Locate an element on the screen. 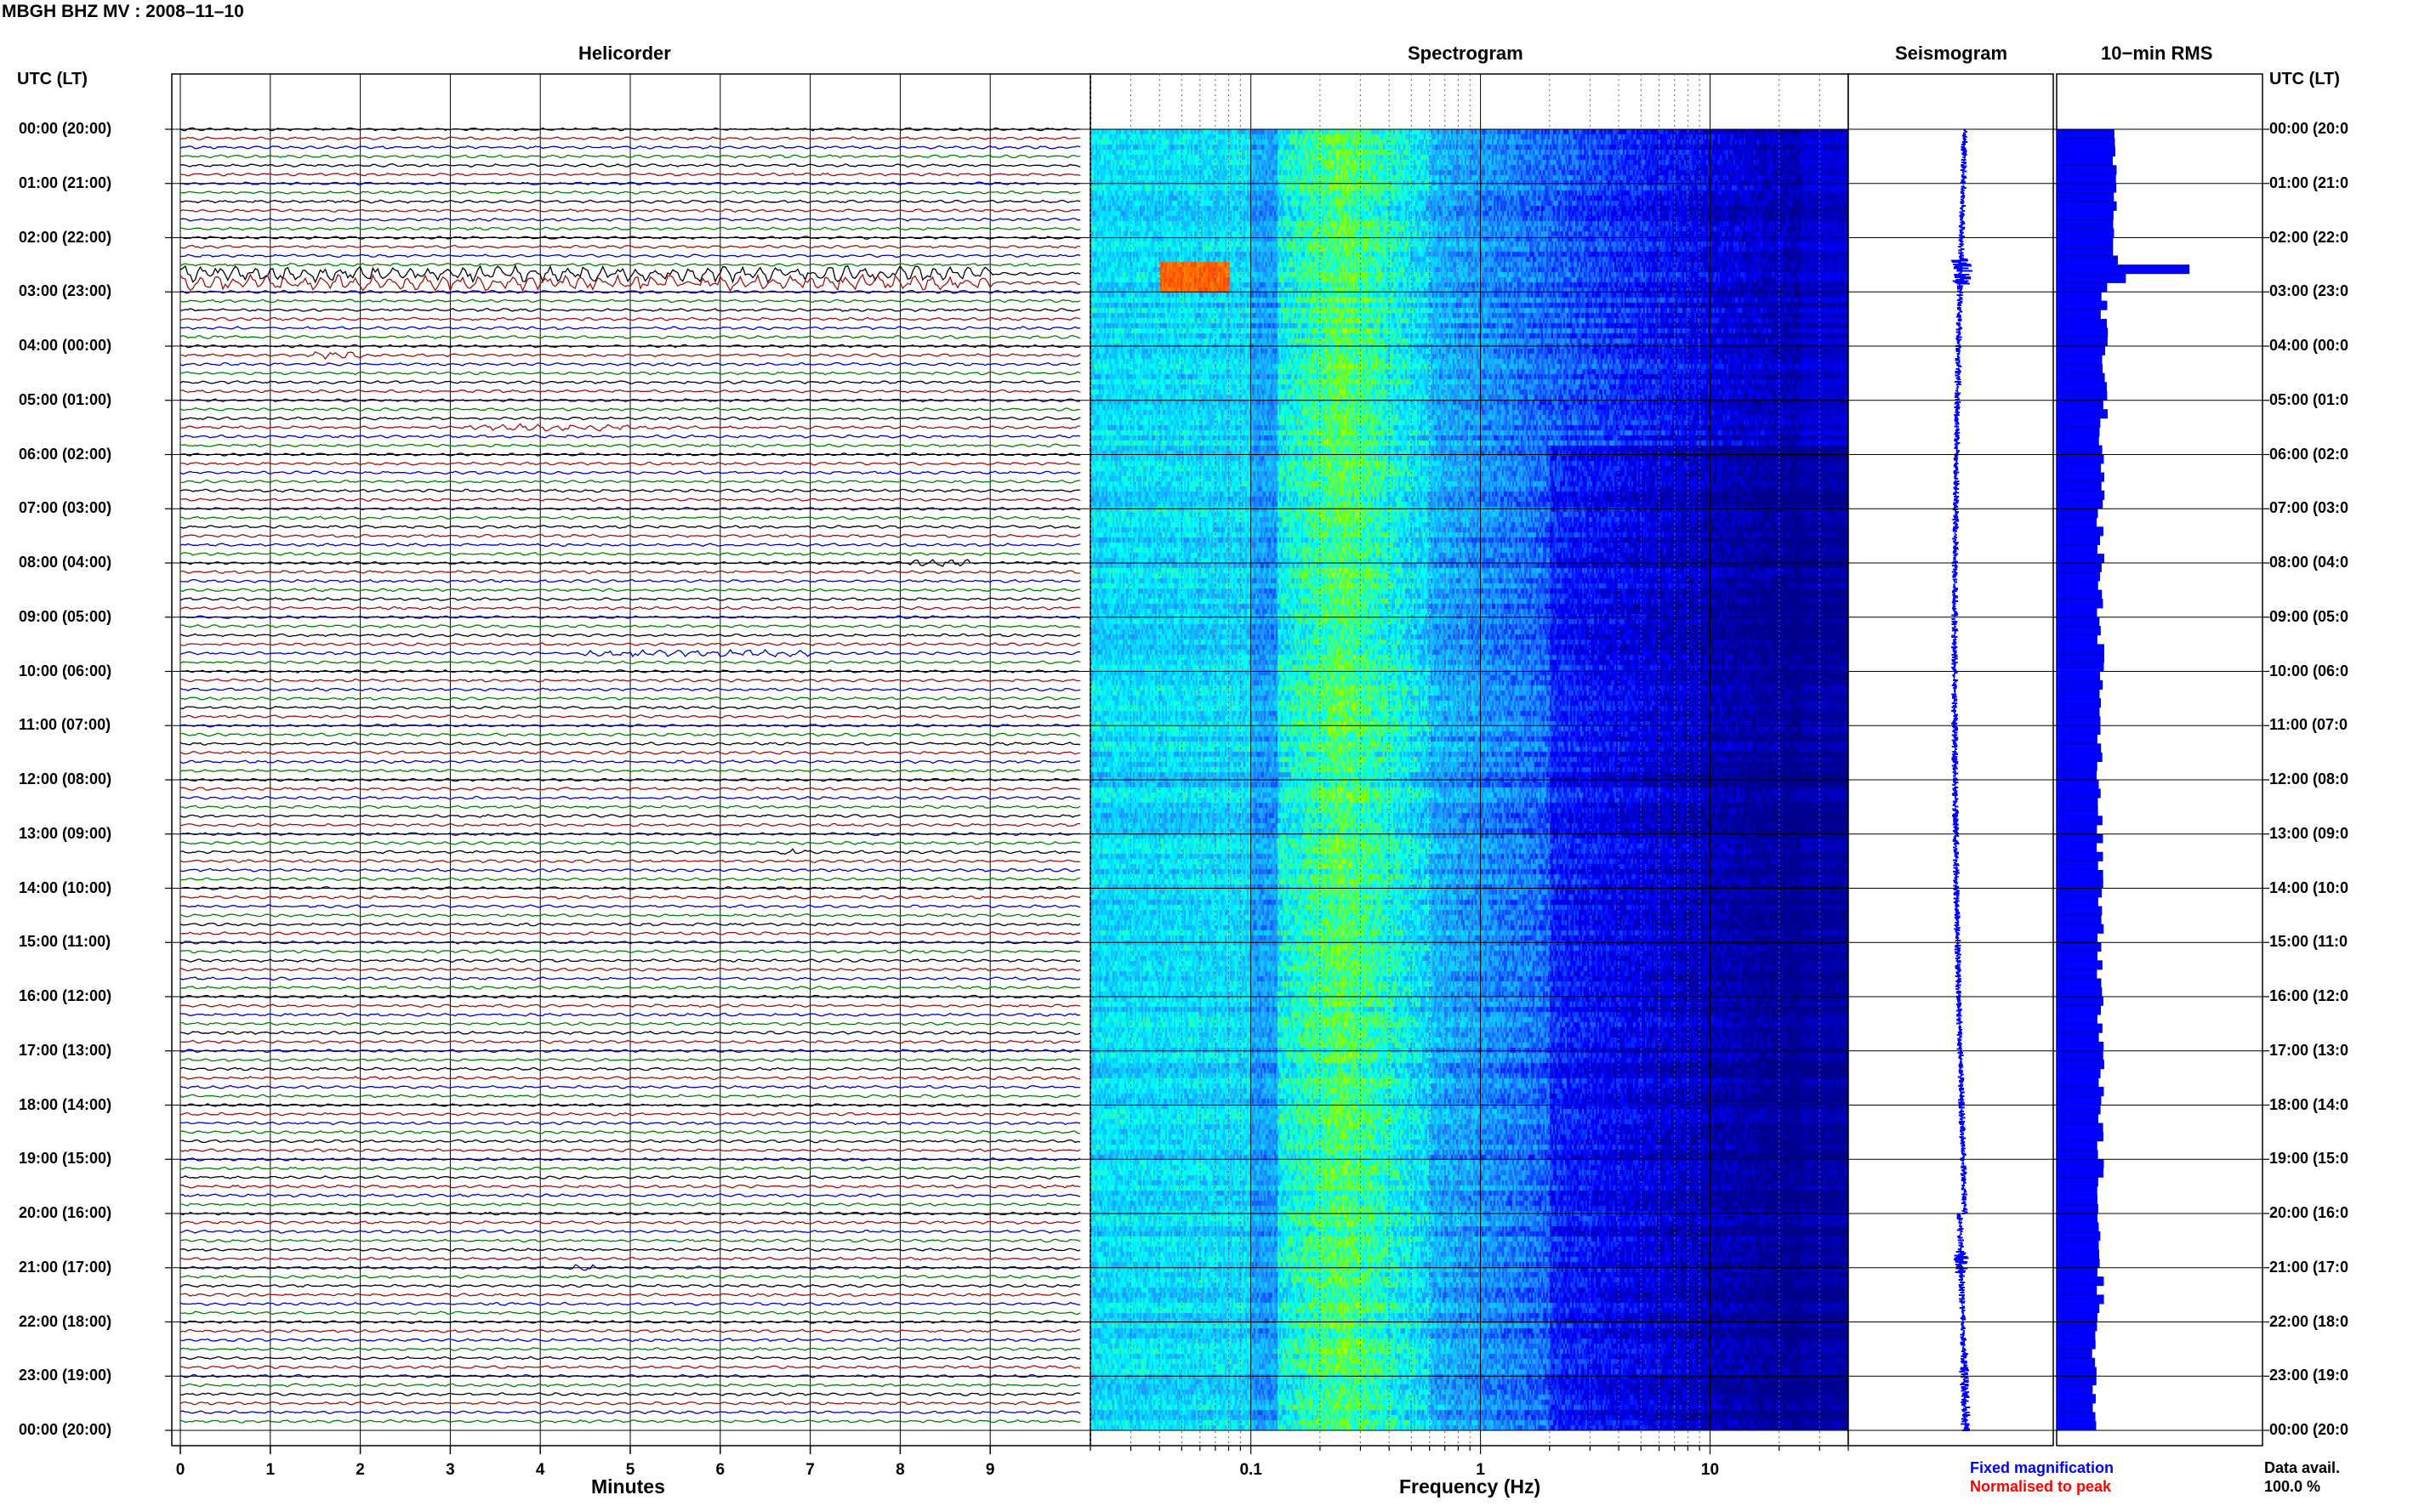 The height and width of the screenshot is (1512, 2419). helicorder-x-tick-label: 8 is located at coordinates (900, 1470).